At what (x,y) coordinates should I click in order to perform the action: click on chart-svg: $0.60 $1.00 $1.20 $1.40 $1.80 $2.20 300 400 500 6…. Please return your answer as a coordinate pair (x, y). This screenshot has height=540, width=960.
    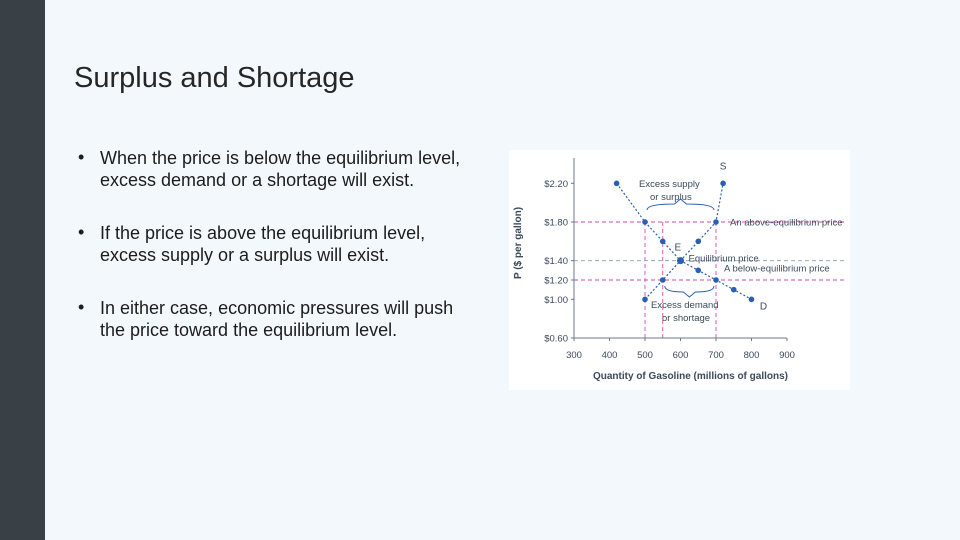
    Looking at the image, I should click on (680, 270).